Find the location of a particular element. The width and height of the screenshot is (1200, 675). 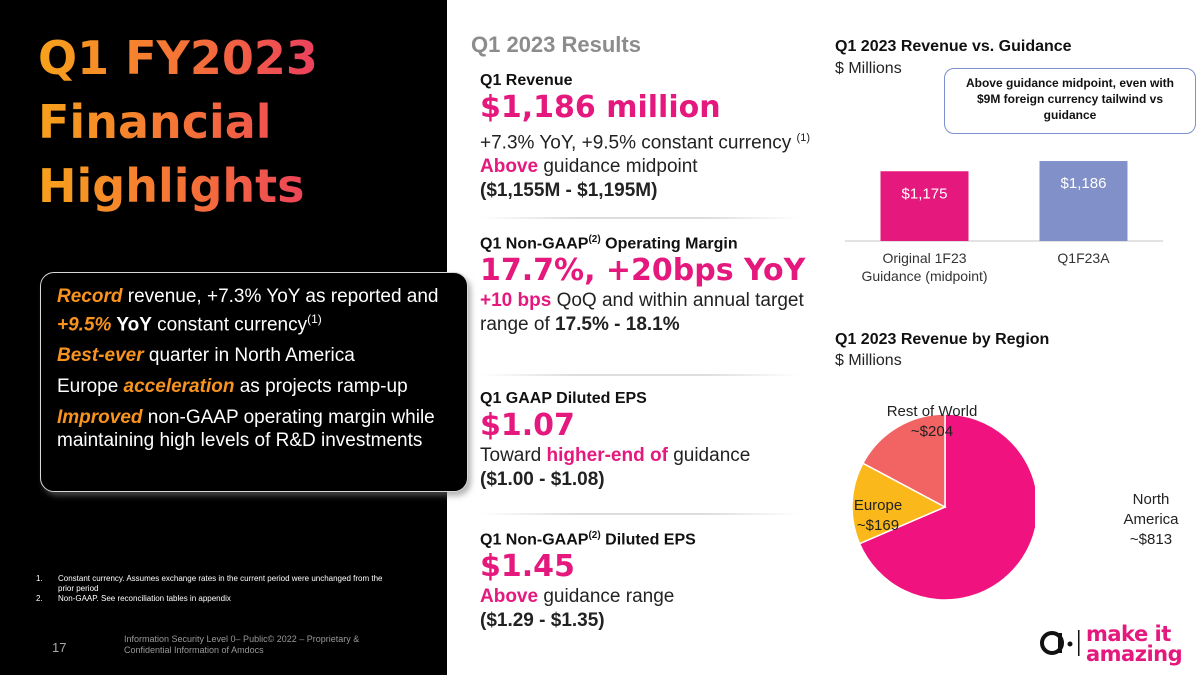

pie-label-rest-of-world: Rest of World ~$204 is located at coordinates (932, 422).